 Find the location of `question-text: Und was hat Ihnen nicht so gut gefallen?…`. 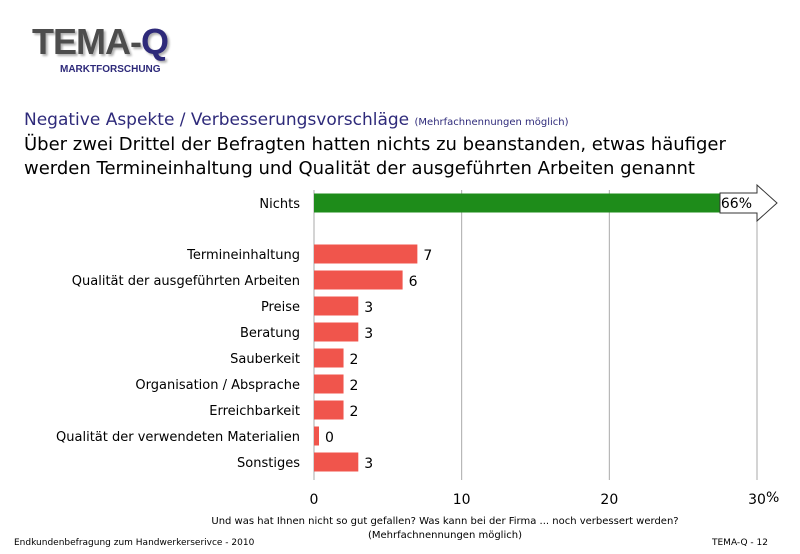

question-text: Und was hat Ihnen nicht so gut gefallen?… is located at coordinates (444, 521).